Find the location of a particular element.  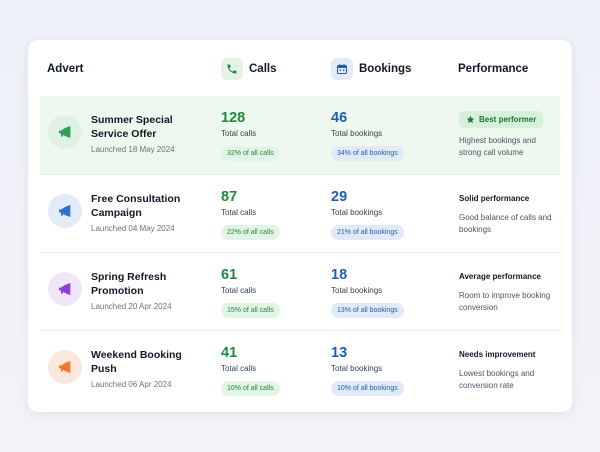

performance-title: Average performance is located at coordinates (500, 276).